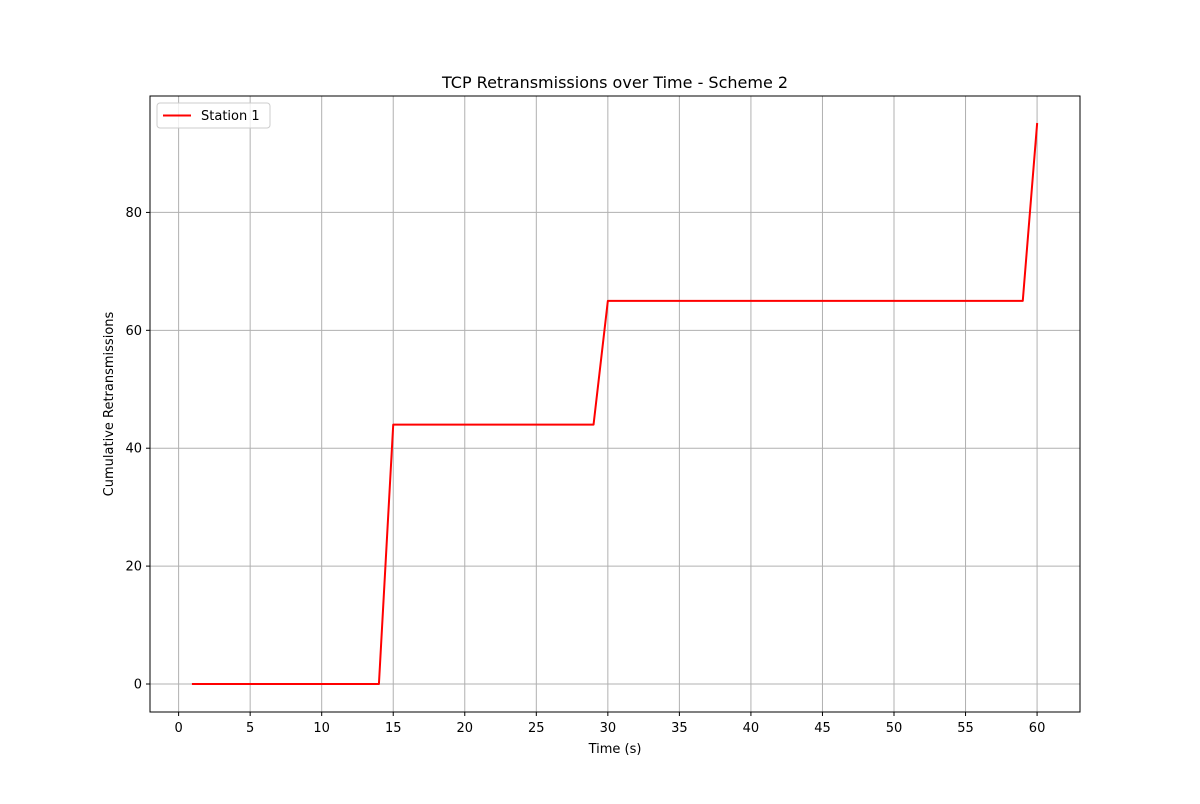 The image size is (1200, 804). I want to click on y-tick-label: 0, so click(138, 685).